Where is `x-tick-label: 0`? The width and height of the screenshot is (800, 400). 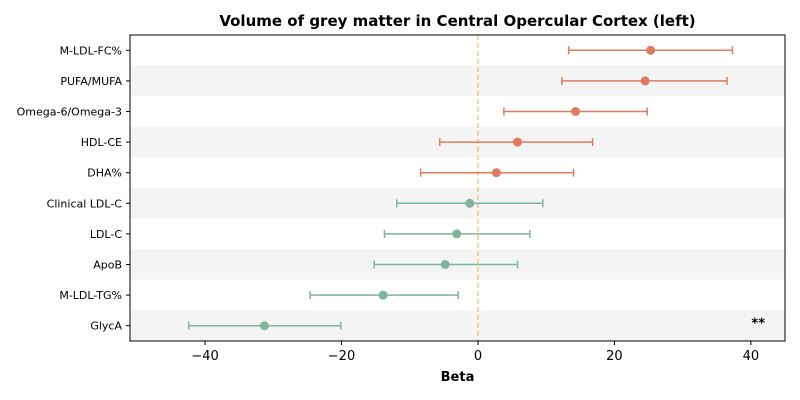 x-tick-label: 0 is located at coordinates (478, 356).